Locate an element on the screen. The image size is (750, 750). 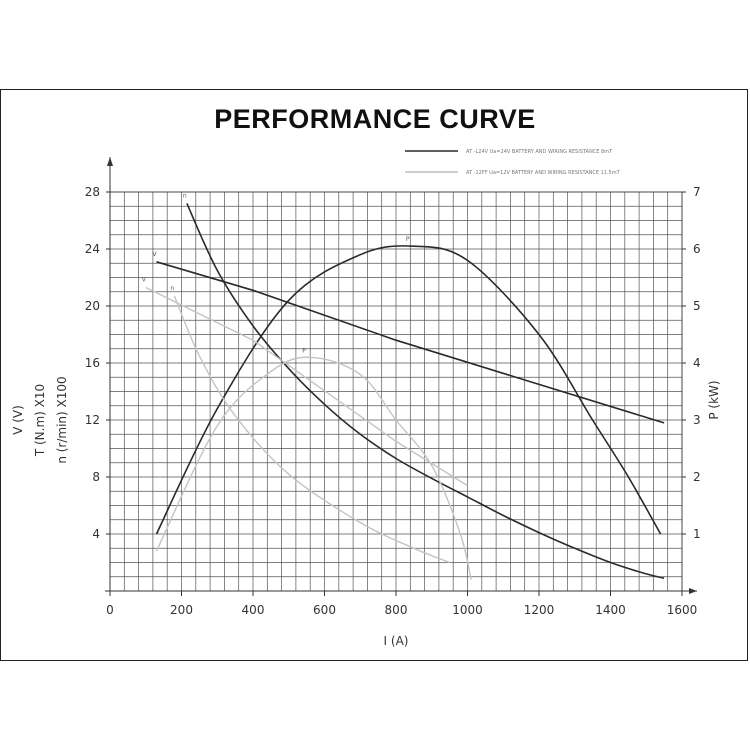
x-tick-label: 1000 is located at coordinates (467, 610).